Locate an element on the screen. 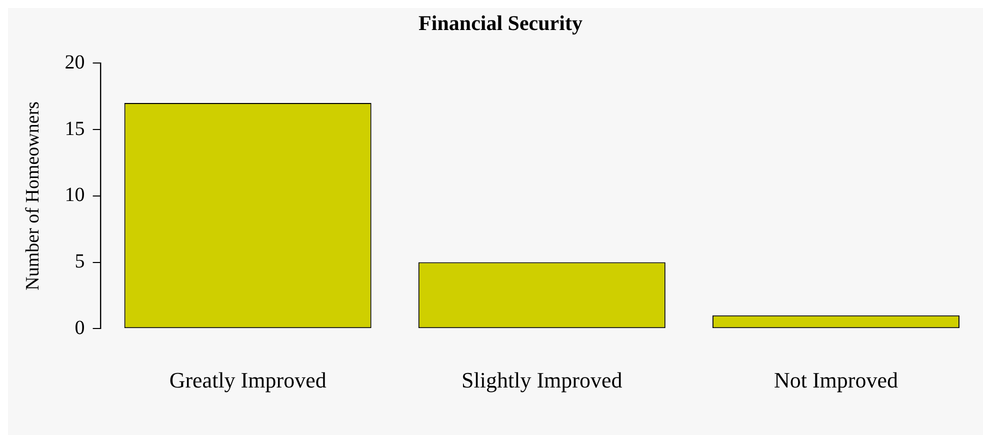 The height and width of the screenshot is (443, 991). y-tick-label: 10 is located at coordinates (74, 195).